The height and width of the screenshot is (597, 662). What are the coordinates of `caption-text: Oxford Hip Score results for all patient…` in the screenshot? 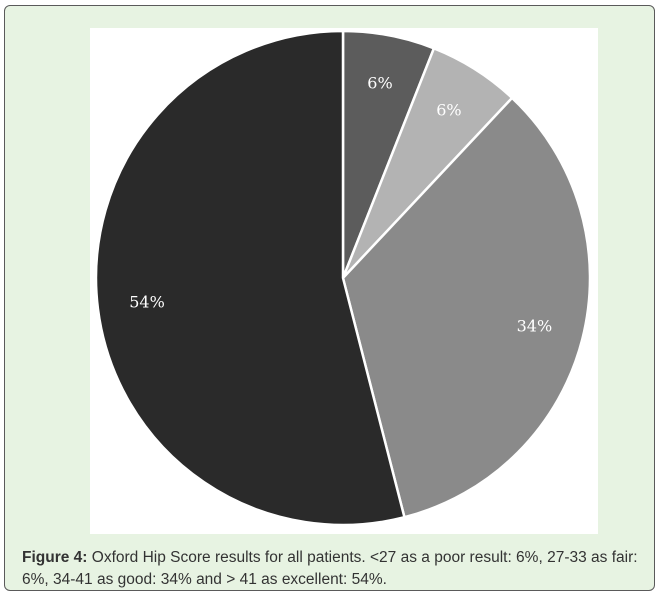 It's located at (330, 568).